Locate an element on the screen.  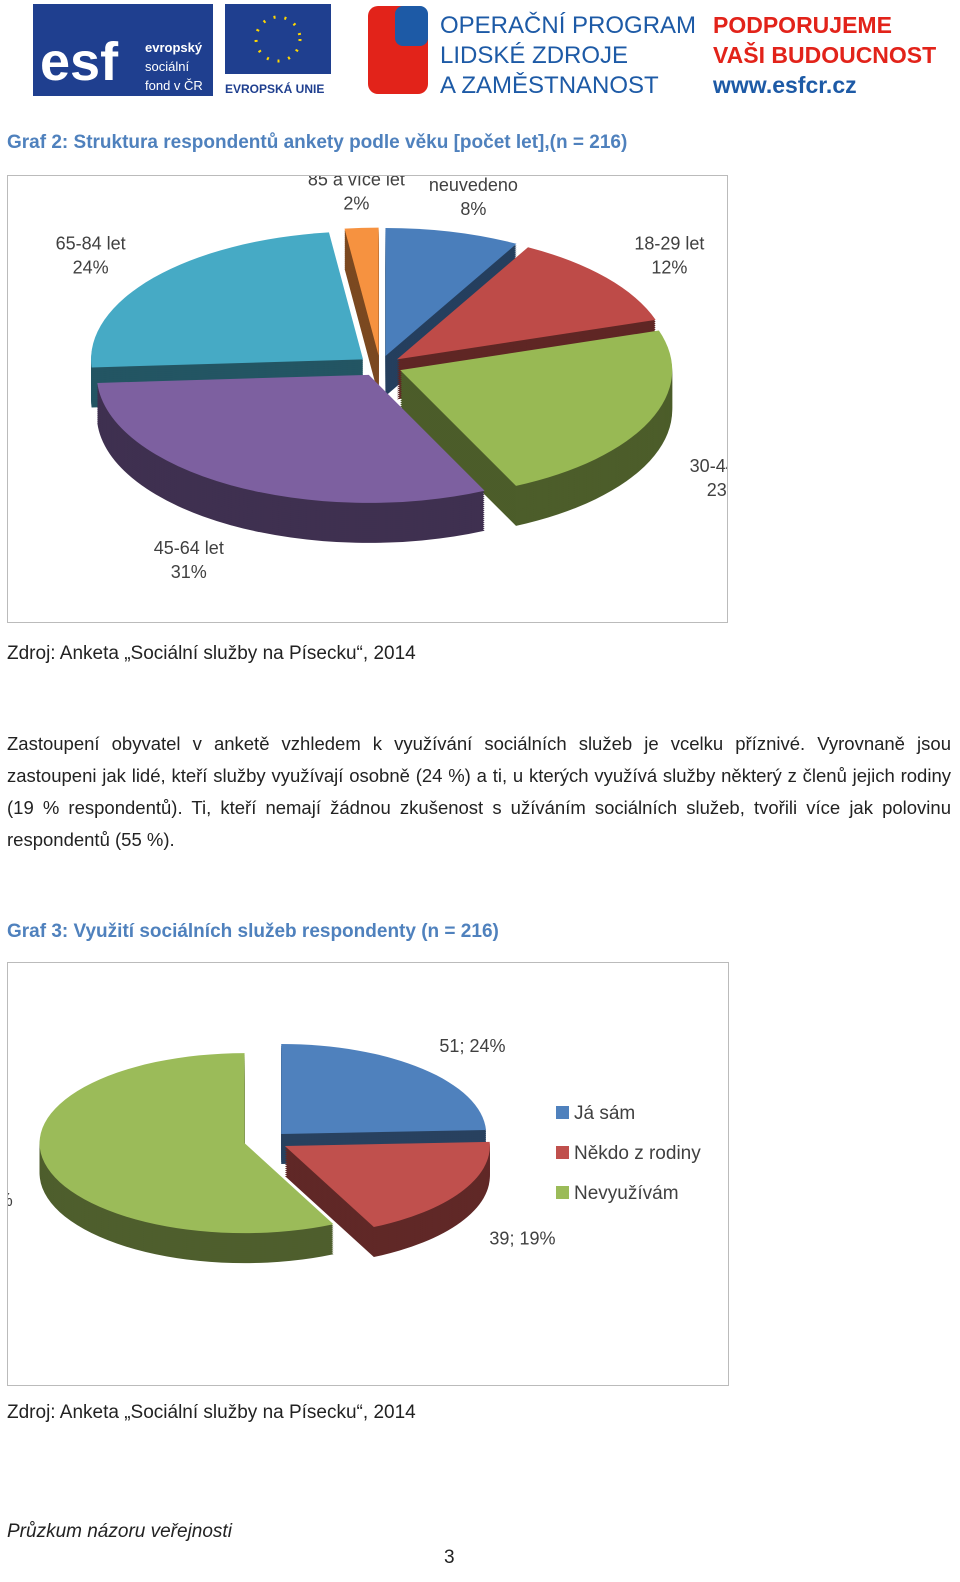
slogan: www.esfcr.cz is located at coordinates (784, 85).